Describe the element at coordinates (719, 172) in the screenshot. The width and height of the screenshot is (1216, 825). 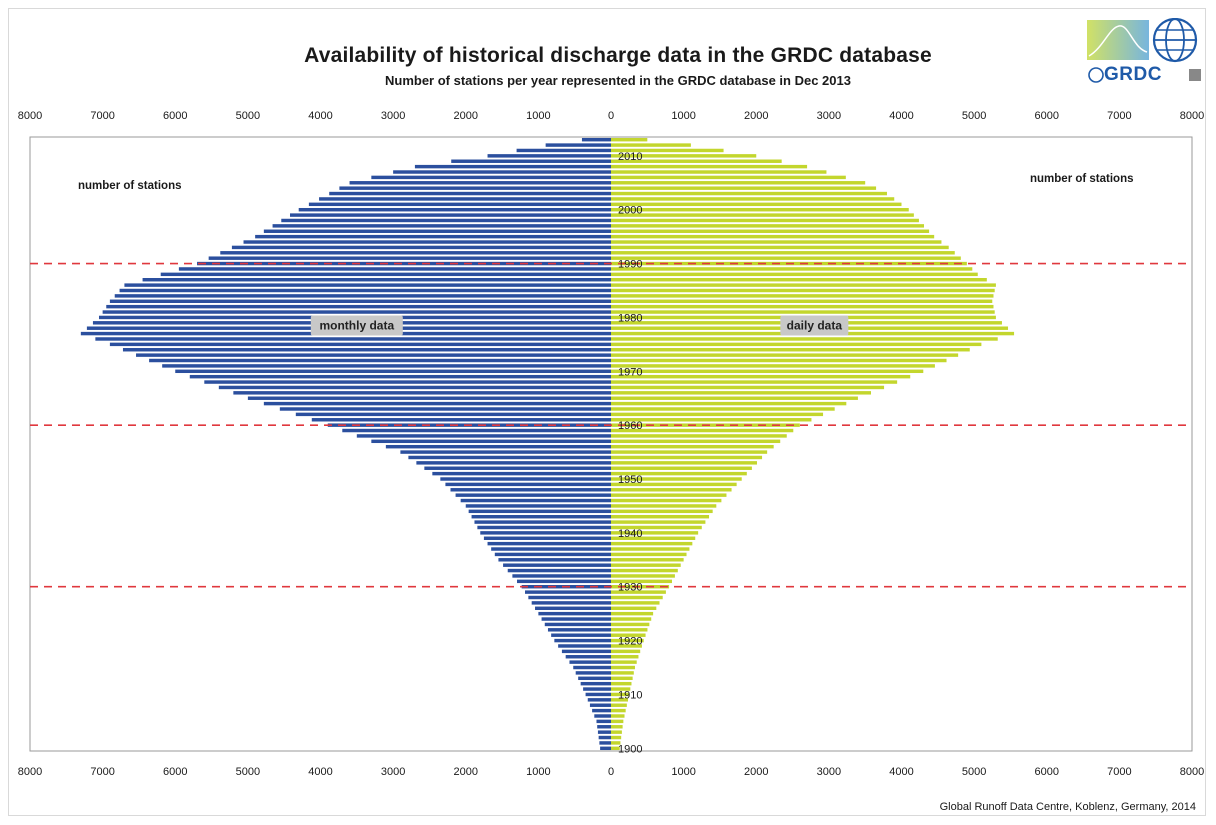
I see `daily-bar-2007` at that location.